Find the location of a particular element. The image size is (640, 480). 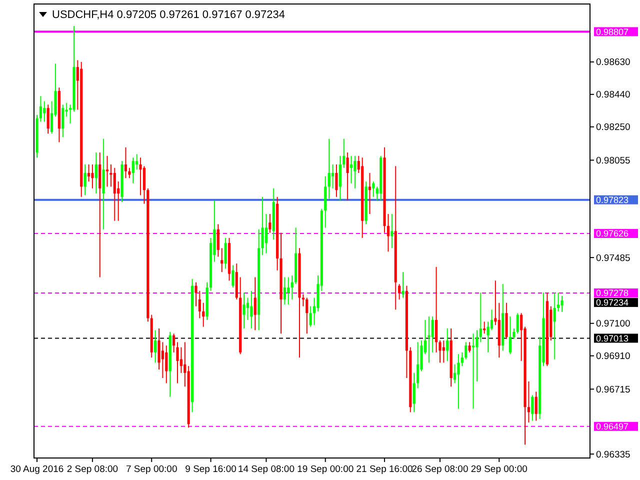

y-tick-label: 0.98055 is located at coordinates (613, 161).